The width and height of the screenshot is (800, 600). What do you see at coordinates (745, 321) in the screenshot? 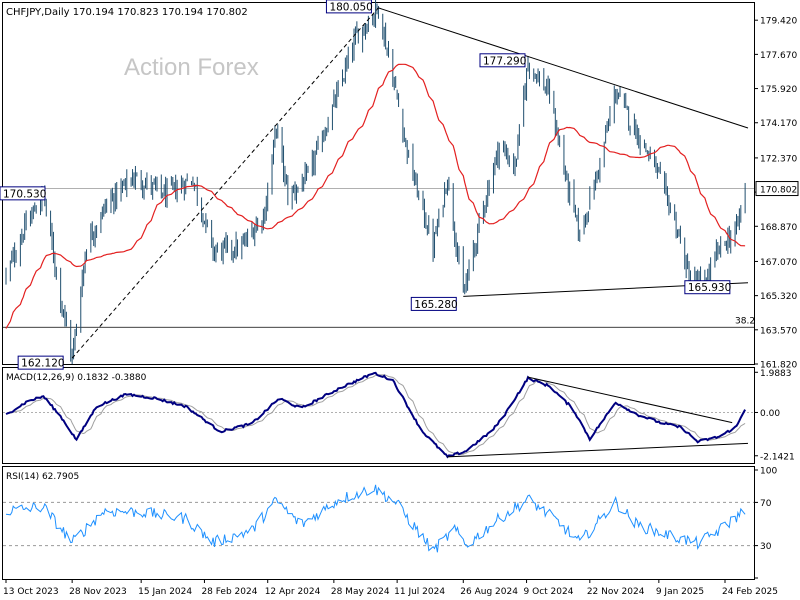
I see `fib-label: 38.2` at bounding box center [745, 321].